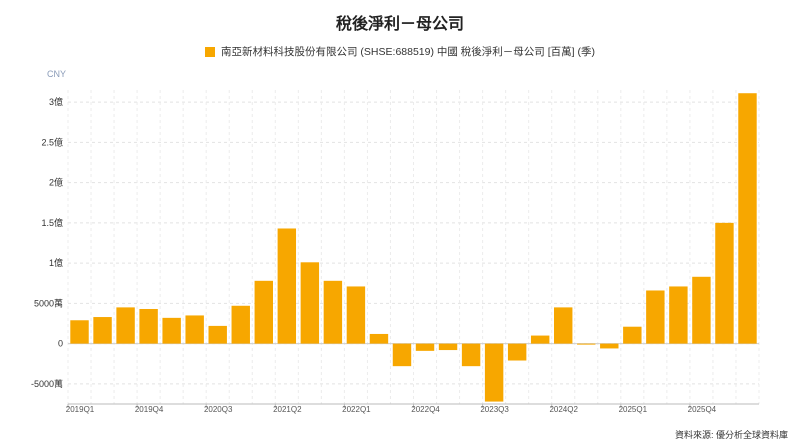 This screenshot has width=800, height=447. I want to click on bar-2022Q1, so click(356, 315).